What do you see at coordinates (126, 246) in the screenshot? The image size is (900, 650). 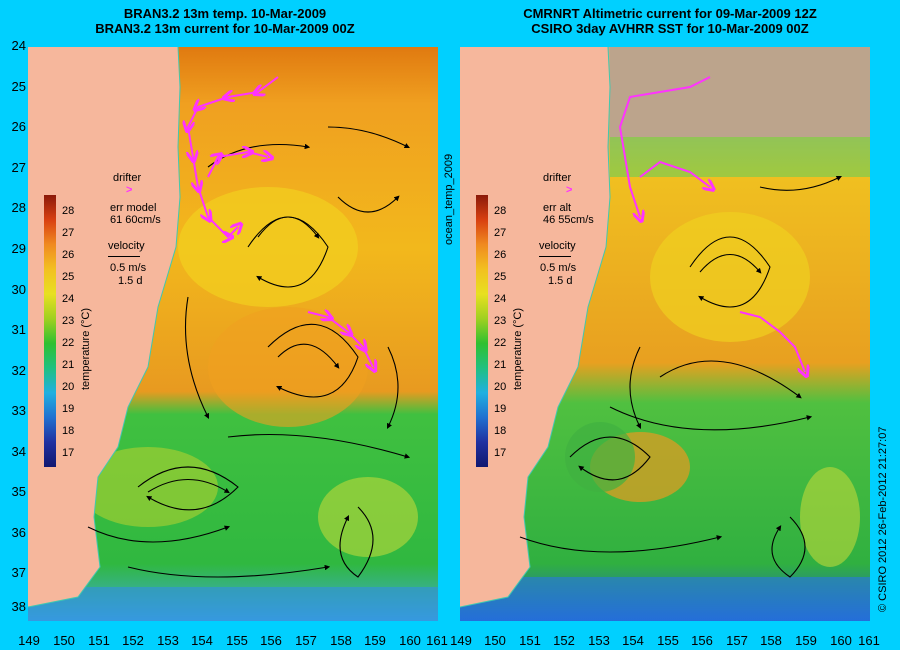 I see `left-velocity-label: velocity` at bounding box center [126, 246].